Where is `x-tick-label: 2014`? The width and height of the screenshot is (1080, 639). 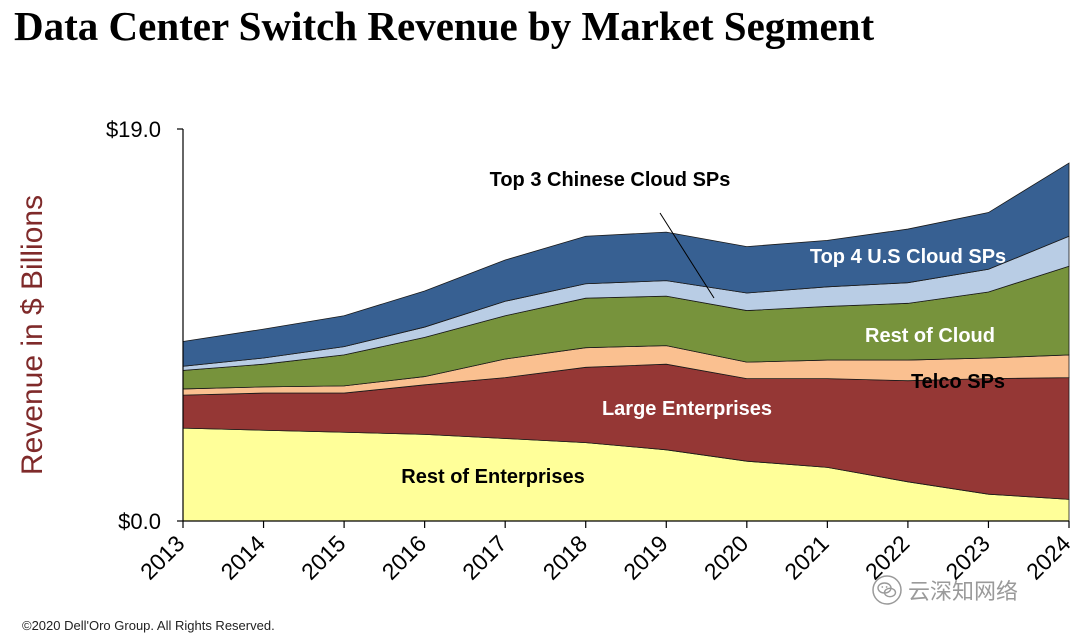
x-tick-label: 2014 is located at coordinates (243, 557).